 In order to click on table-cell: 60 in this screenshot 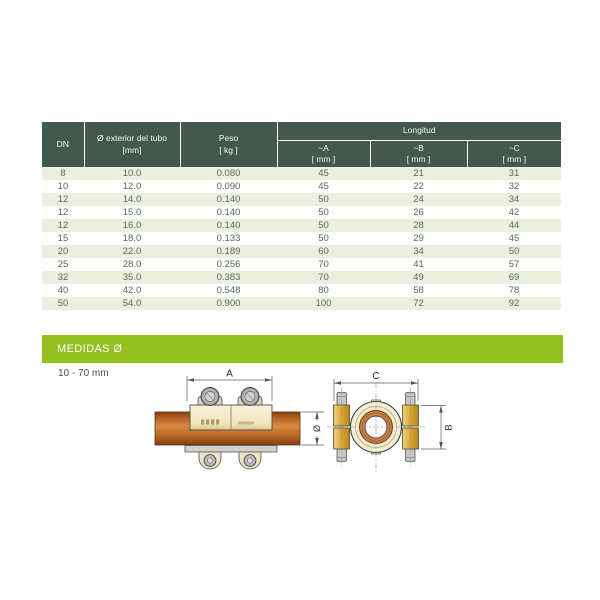, I will do `click(323, 251)`.